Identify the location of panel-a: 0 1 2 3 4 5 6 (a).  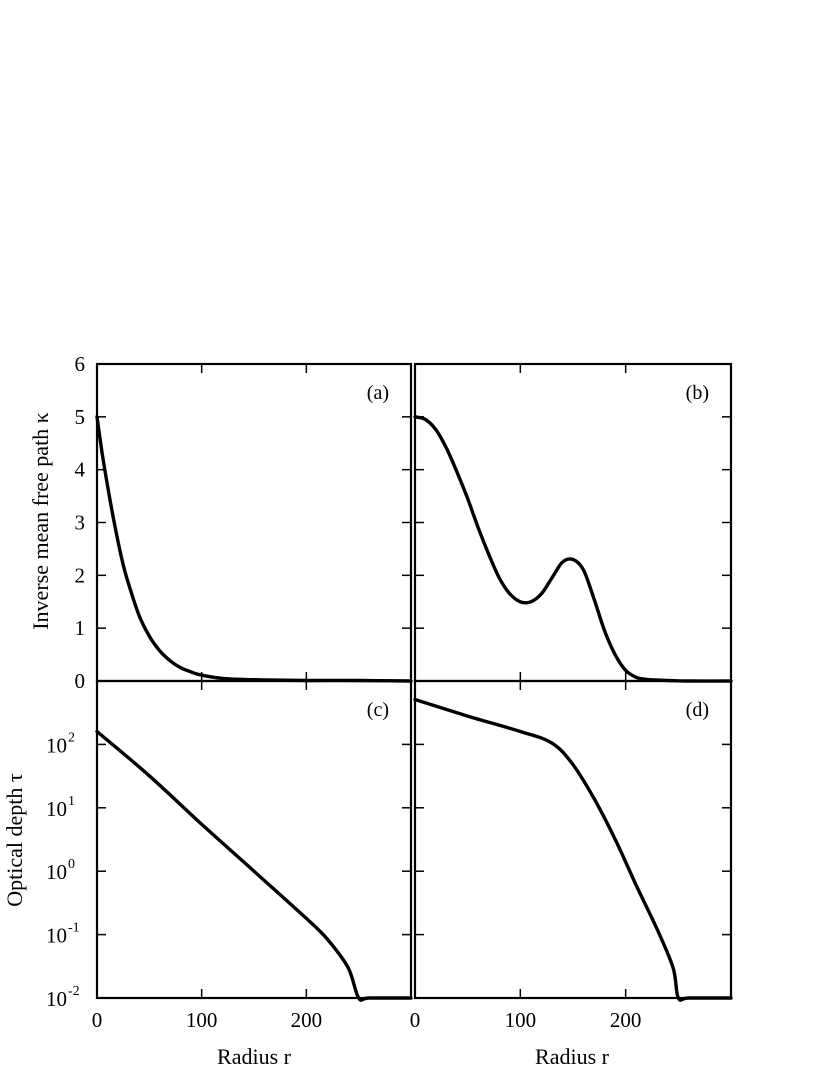
(244, 522).